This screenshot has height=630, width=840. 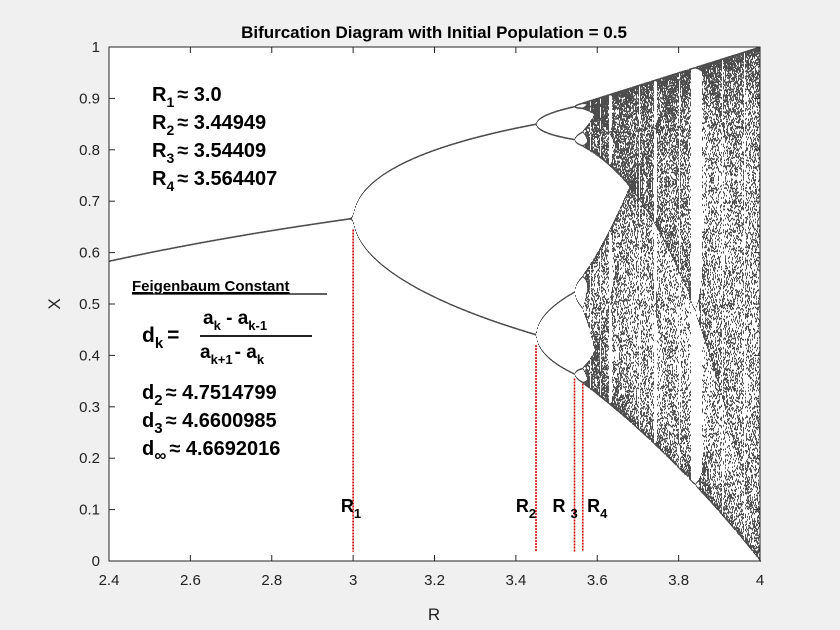 I want to click on x-tick-label: 3.8, so click(x=678, y=580).